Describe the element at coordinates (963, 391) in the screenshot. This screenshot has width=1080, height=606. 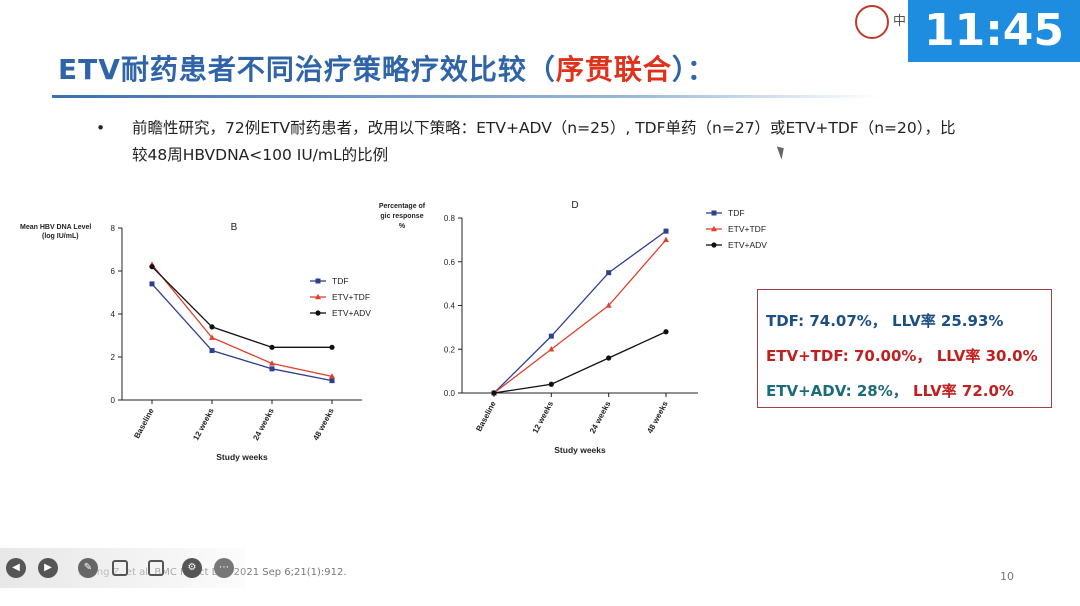
I see `result-etv-adv-llv: LLV率 72.0%` at that location.